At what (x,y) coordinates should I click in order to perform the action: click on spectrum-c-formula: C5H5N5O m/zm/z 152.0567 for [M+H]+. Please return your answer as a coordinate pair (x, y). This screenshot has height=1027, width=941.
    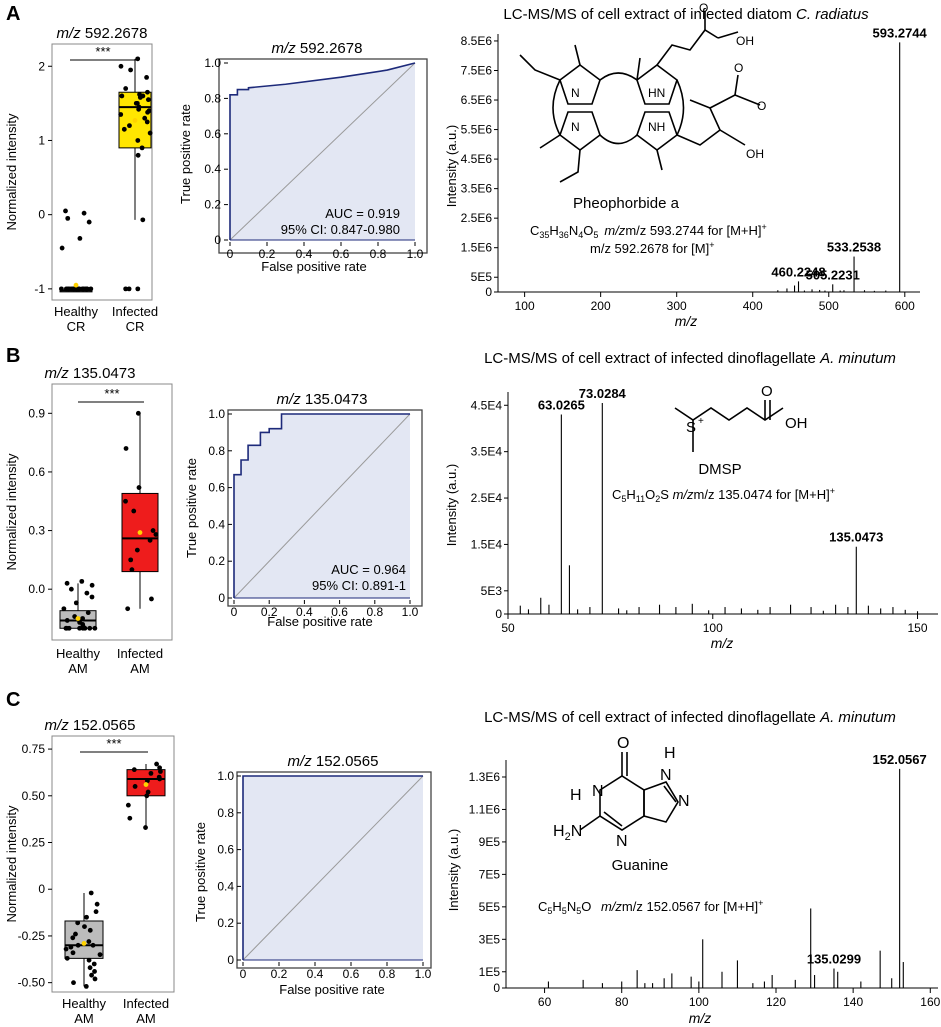
    Looking at the image, I should click on (650, 907).